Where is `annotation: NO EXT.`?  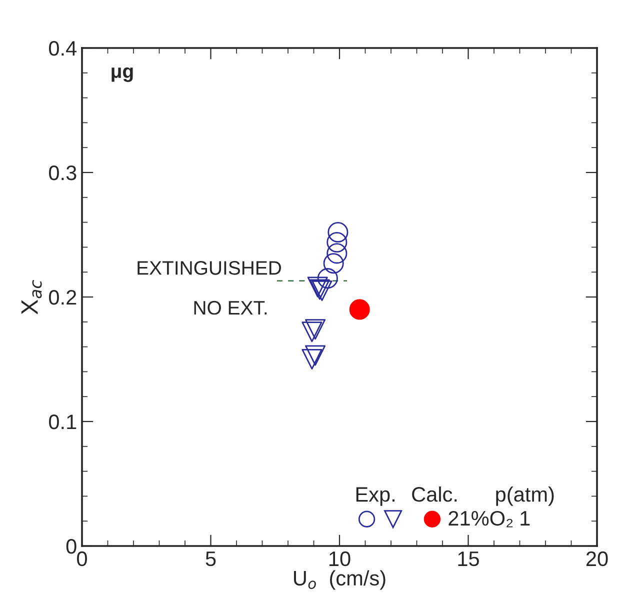 annotation: NO EXT. is located at coordinates (230, 307).